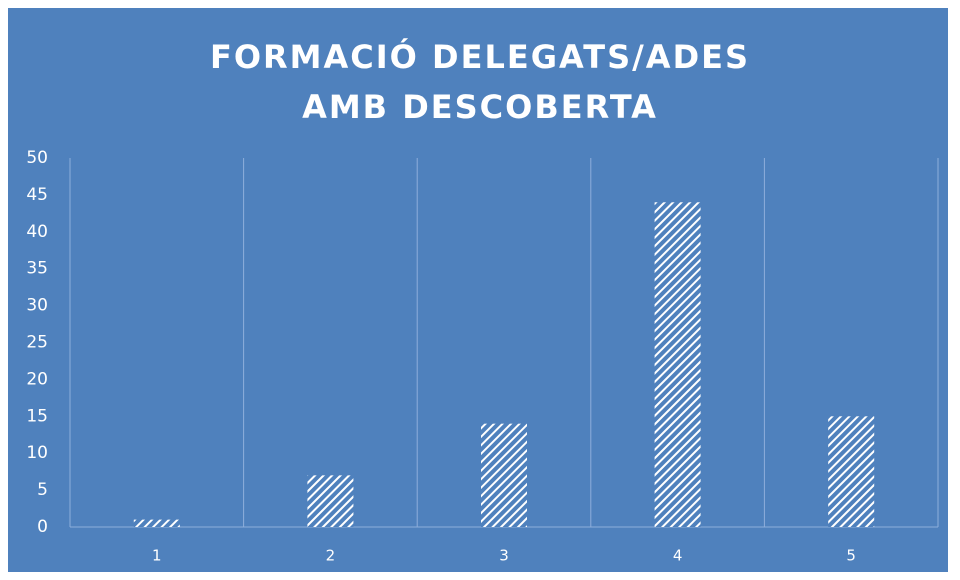 The image size is (960, 580). Describe the element at coordinates (37, 306) in the screenshot. I see `y-tick-label: 30` at that location.